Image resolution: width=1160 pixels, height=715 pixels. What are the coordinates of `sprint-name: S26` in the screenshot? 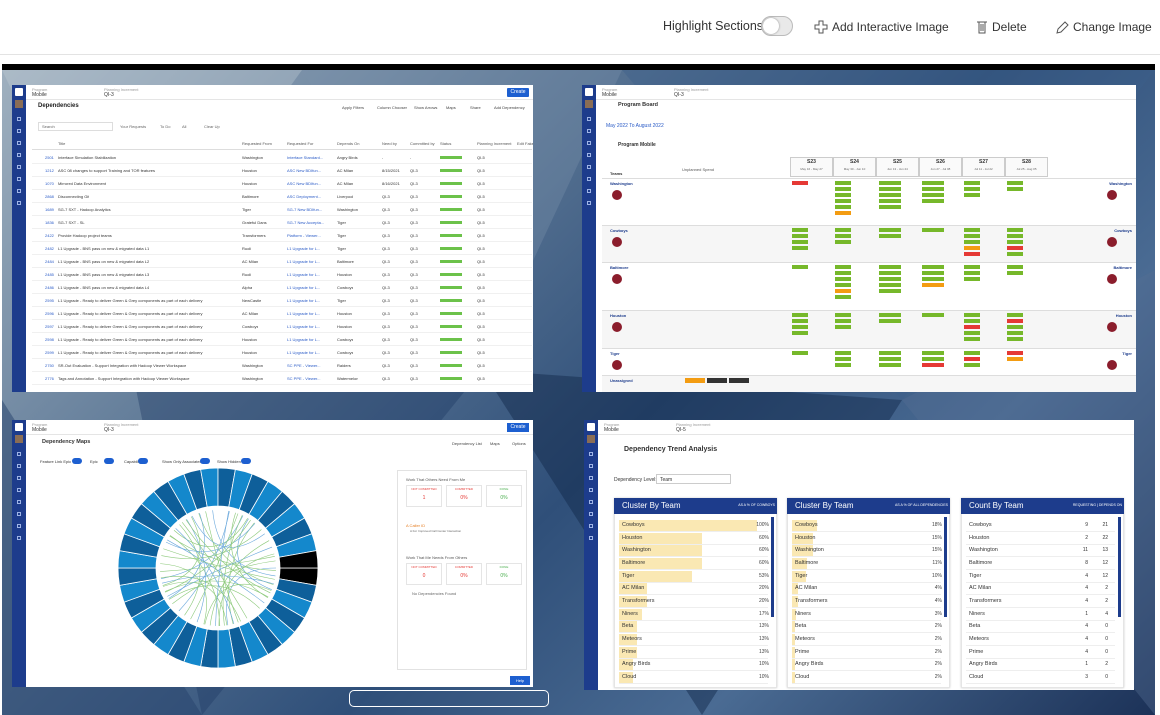 It's located at (940, 162).